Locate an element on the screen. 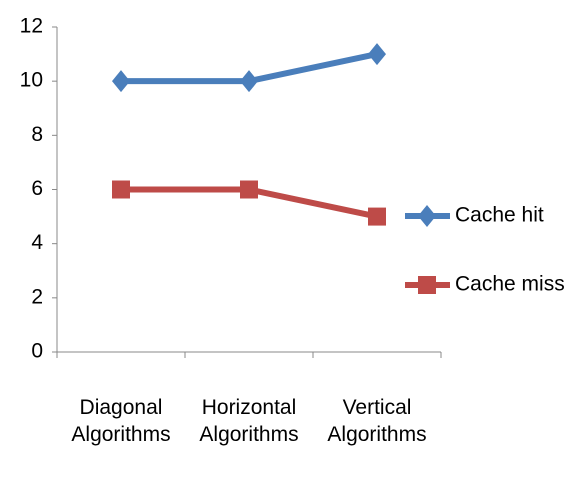 This screenshot has width=565, height=478. y-tick-label: 10 is located at coordinates (31, 80).